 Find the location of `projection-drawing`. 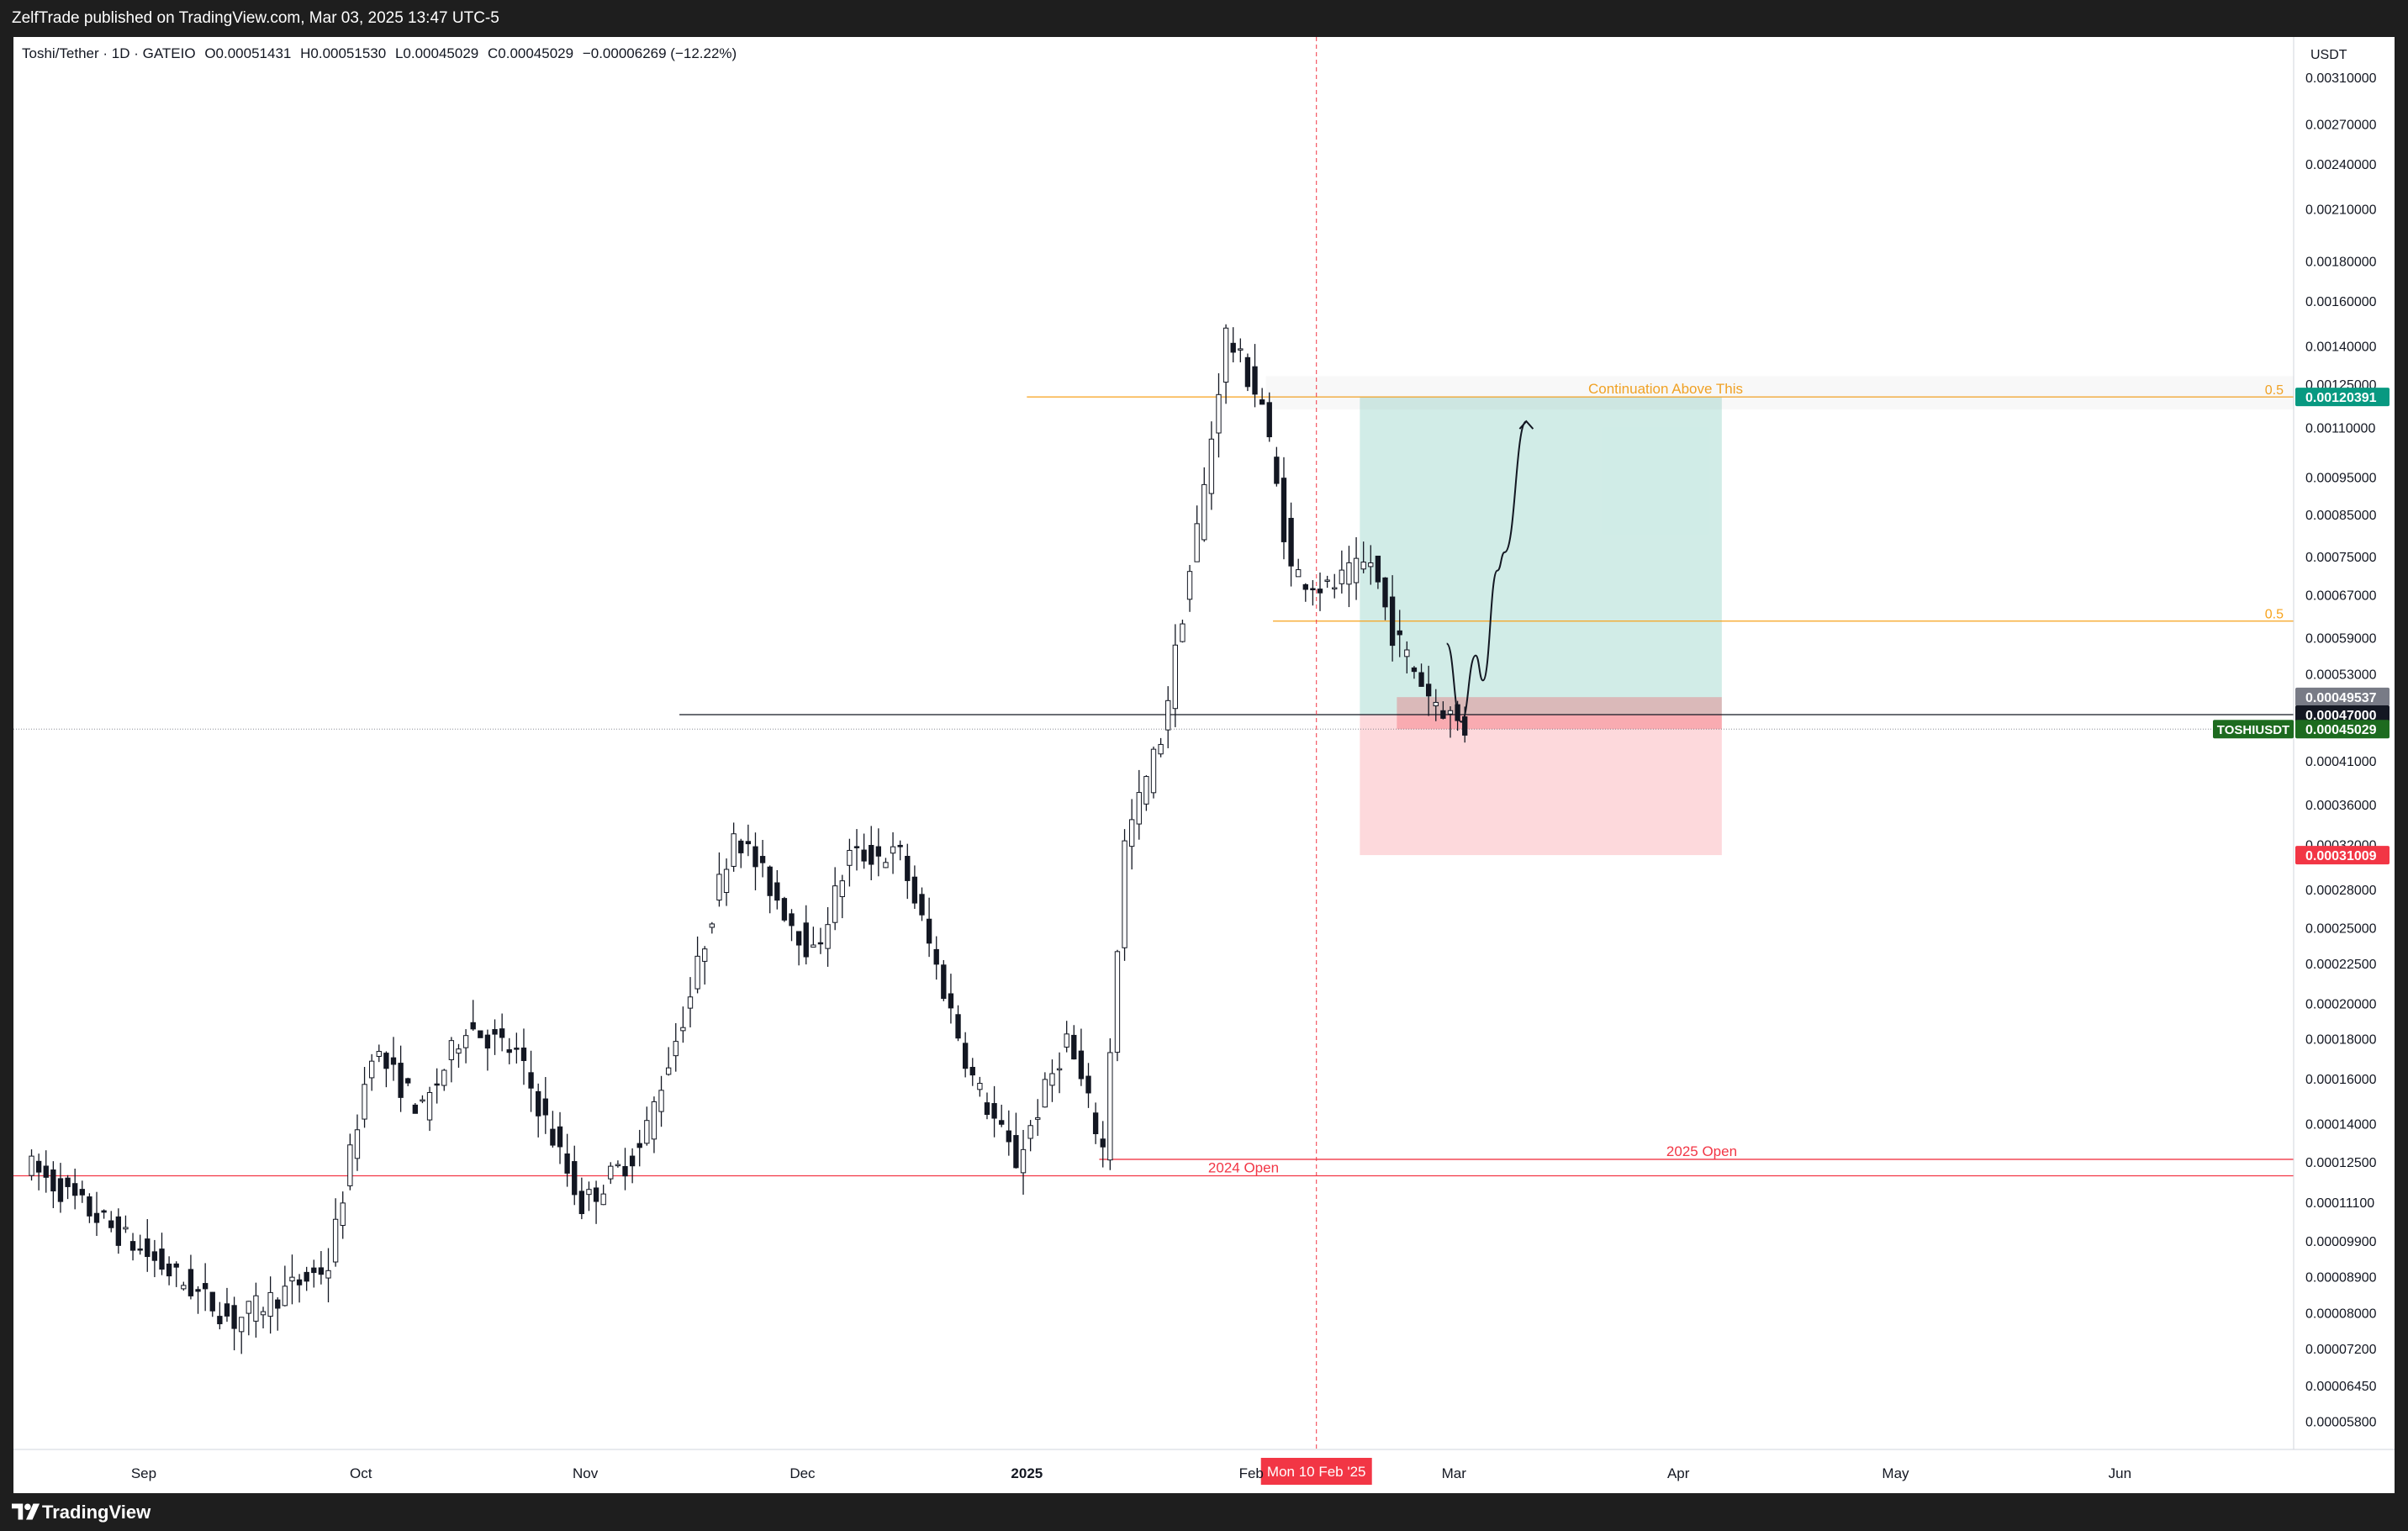

projection-drawing is located at coordinates (1490, 571).